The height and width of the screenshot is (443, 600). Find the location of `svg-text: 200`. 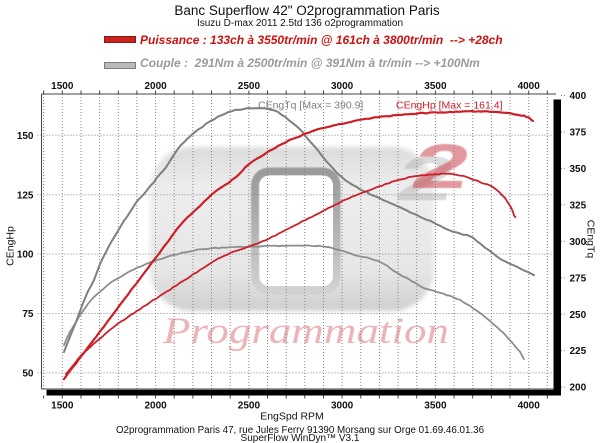

svg-text: 200 is located at coordinates (578, 388).